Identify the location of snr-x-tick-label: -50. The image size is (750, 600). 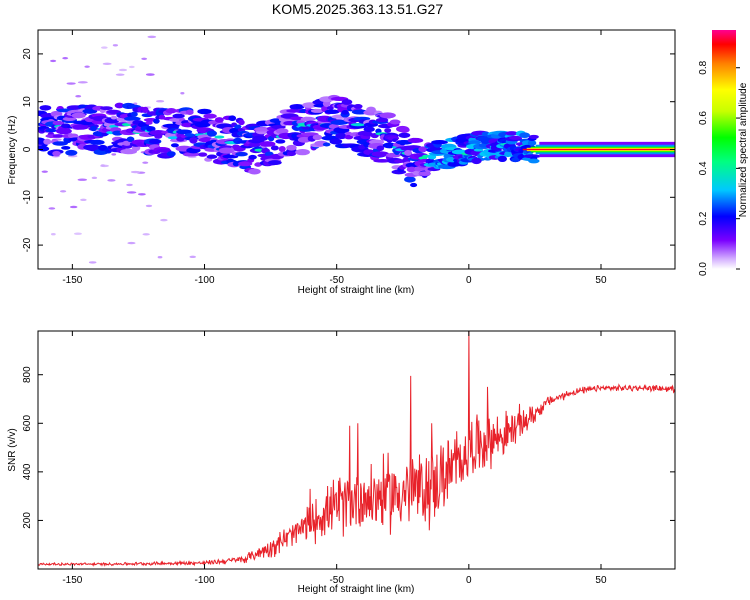
(336, 580).